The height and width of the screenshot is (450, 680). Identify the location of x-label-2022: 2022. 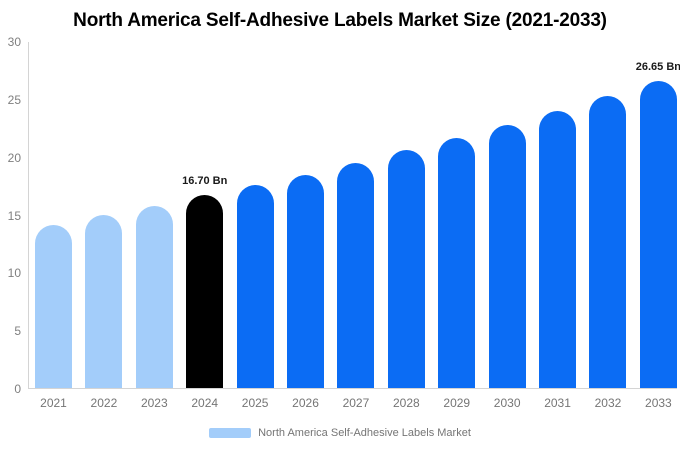
(104, 403).